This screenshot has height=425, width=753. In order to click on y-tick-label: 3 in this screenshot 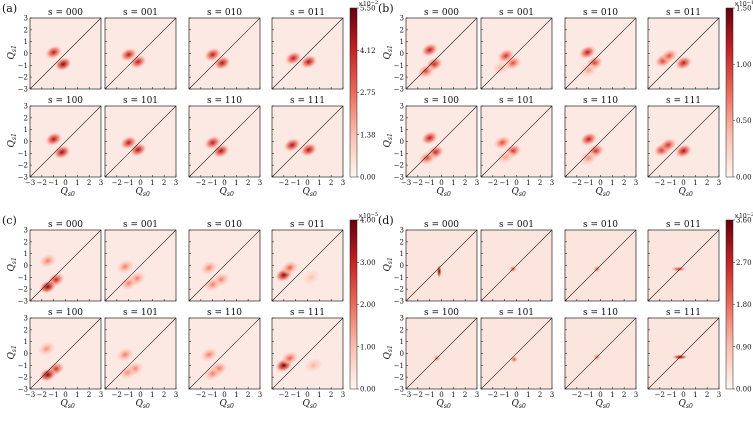, I will do `click(26, 231)`.